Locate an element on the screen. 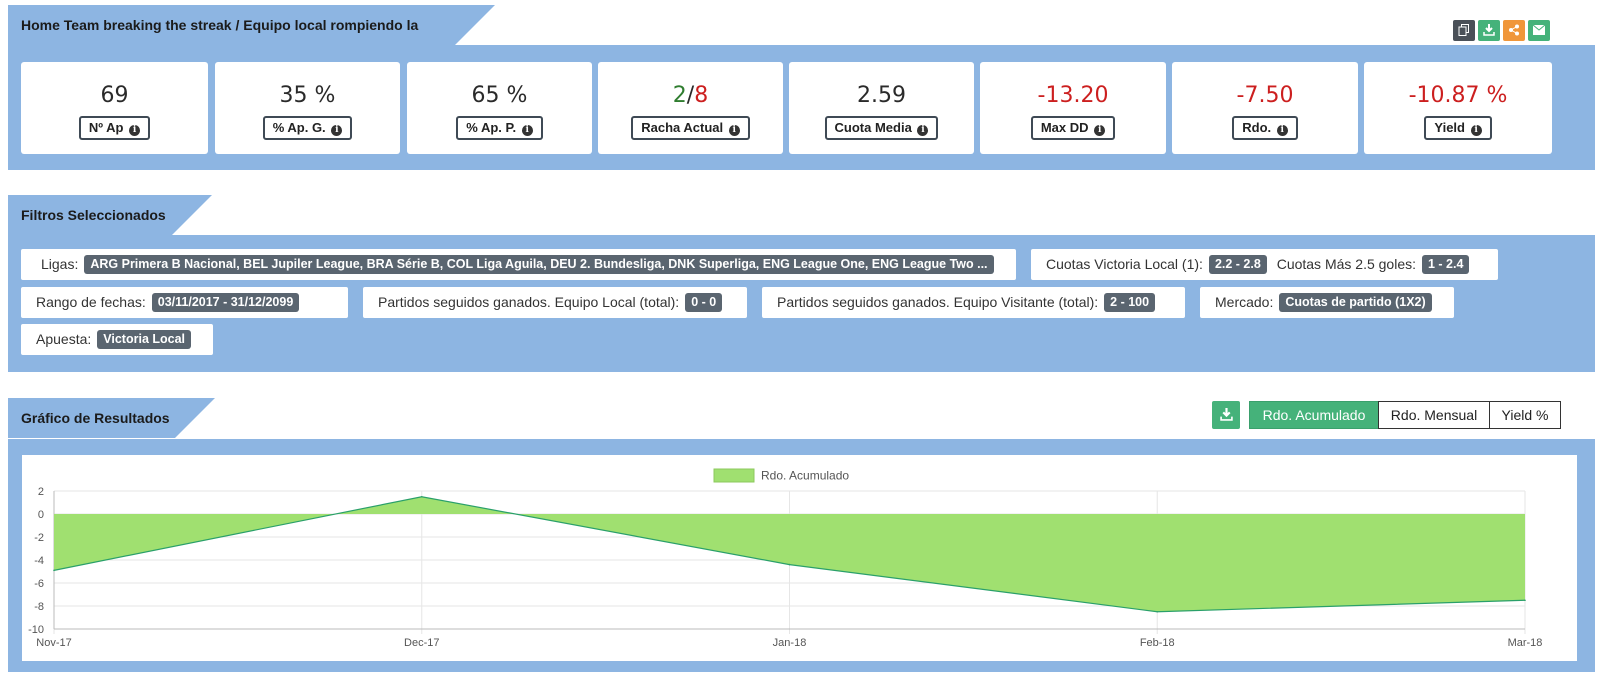 This screenshot has height=689, width=1599. stat-card-yield: -10.87 % Yield i is located at coordinates (1458, 108).